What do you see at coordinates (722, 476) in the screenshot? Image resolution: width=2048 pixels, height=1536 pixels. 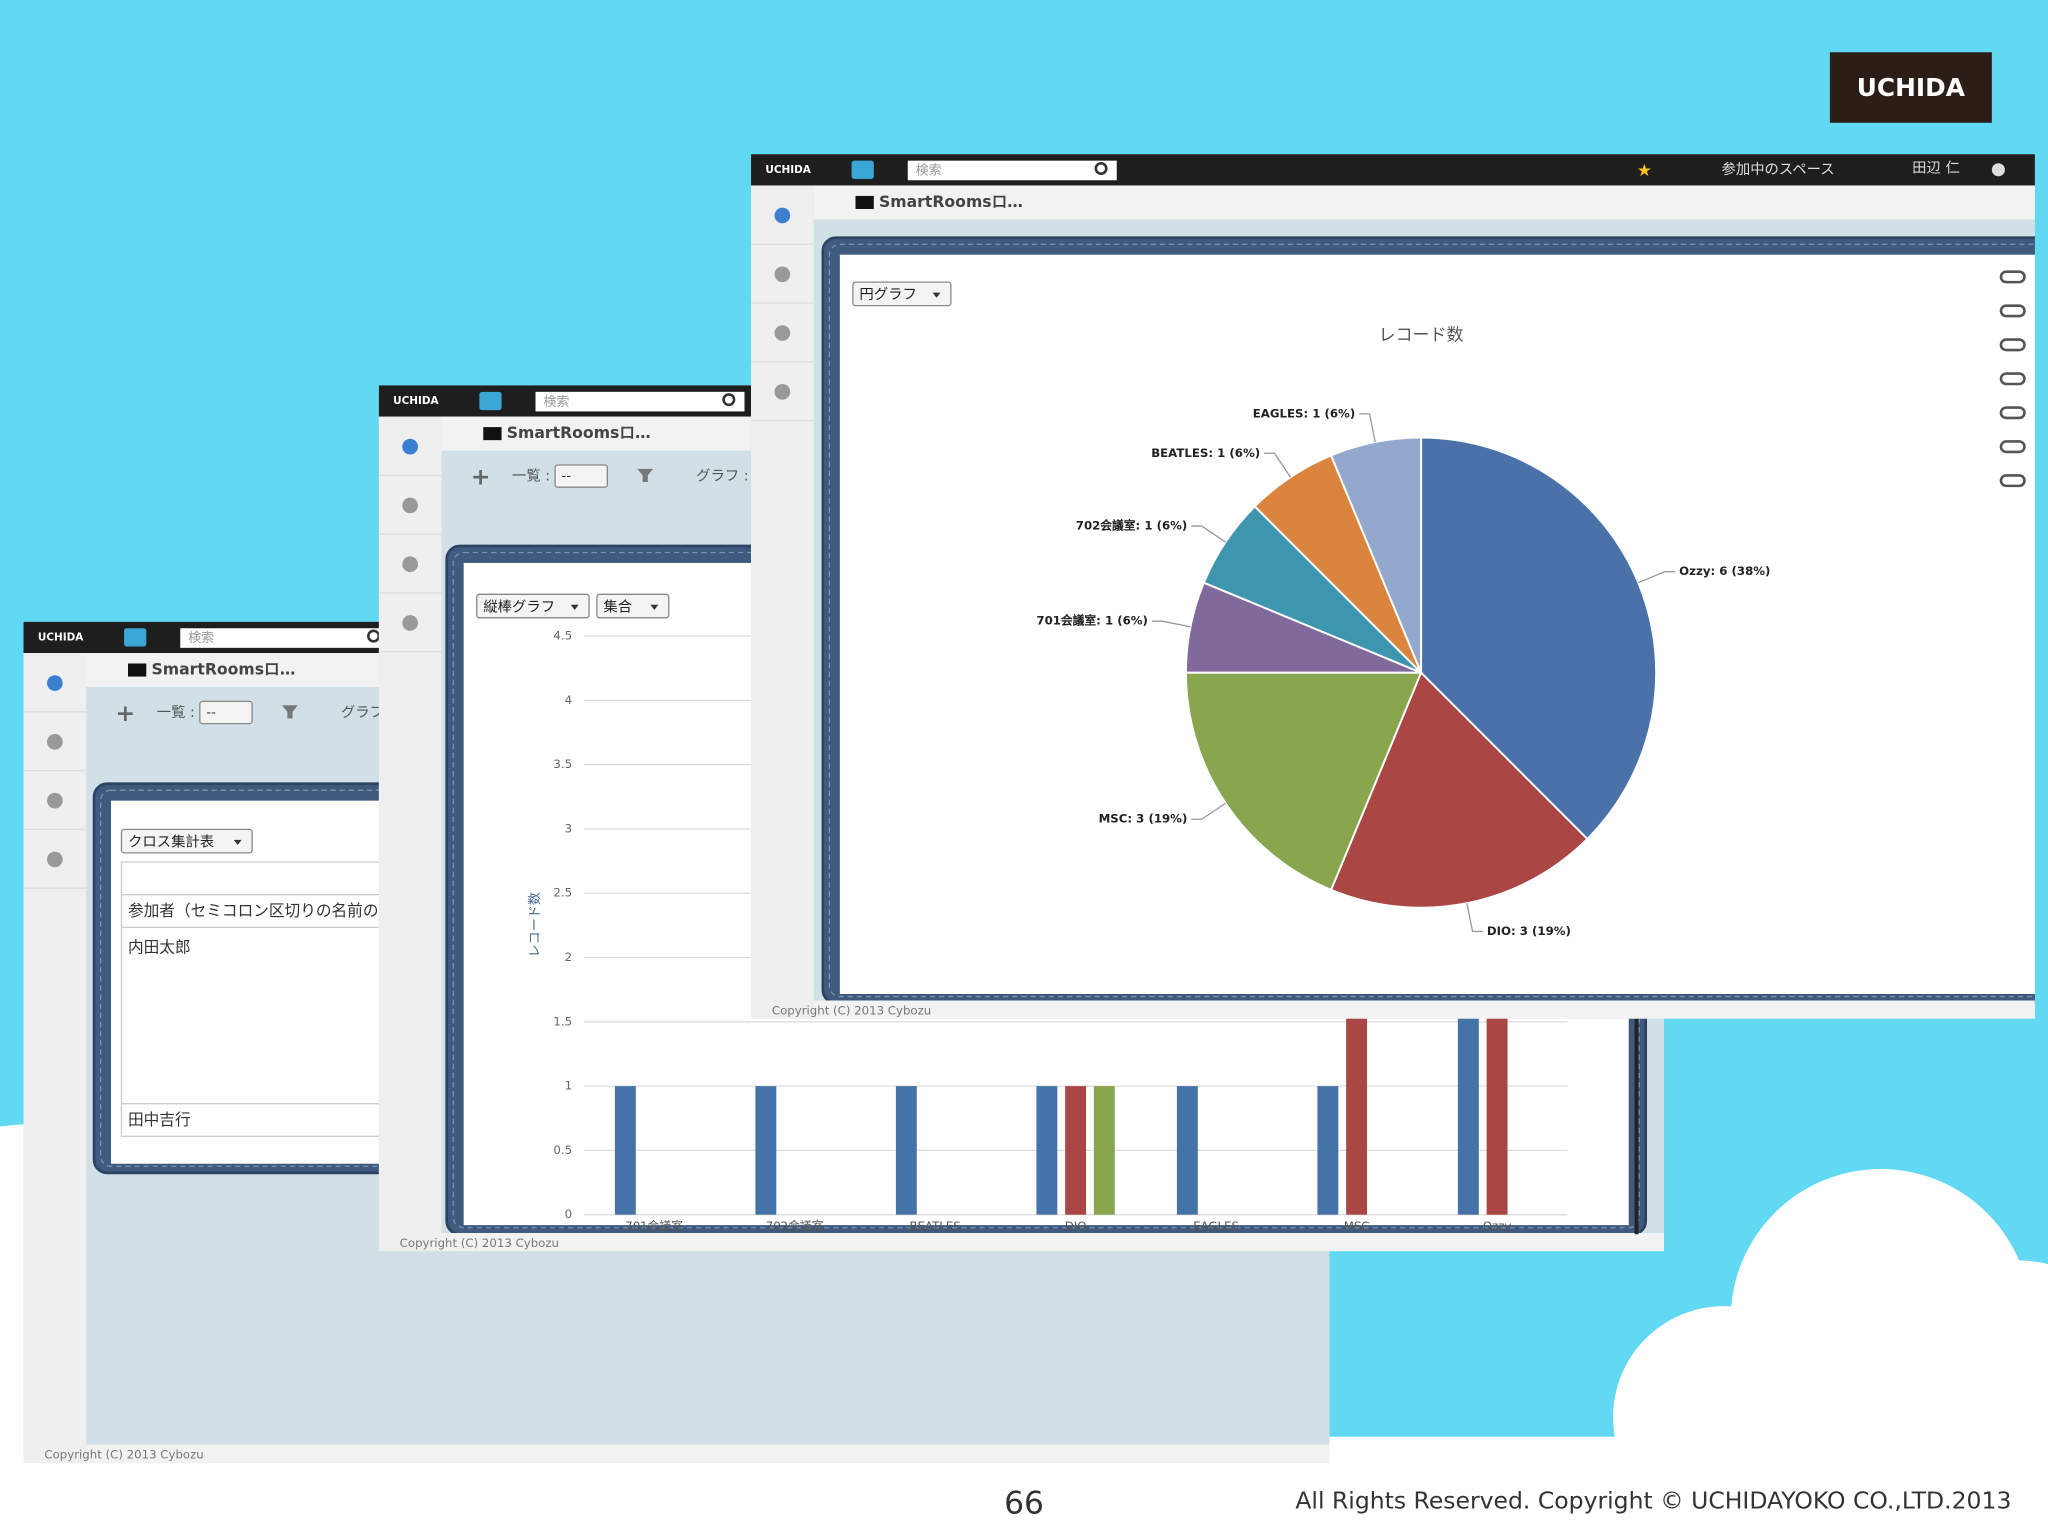 I see `graph-label: グラフ :` at bounding box center [722, 476].